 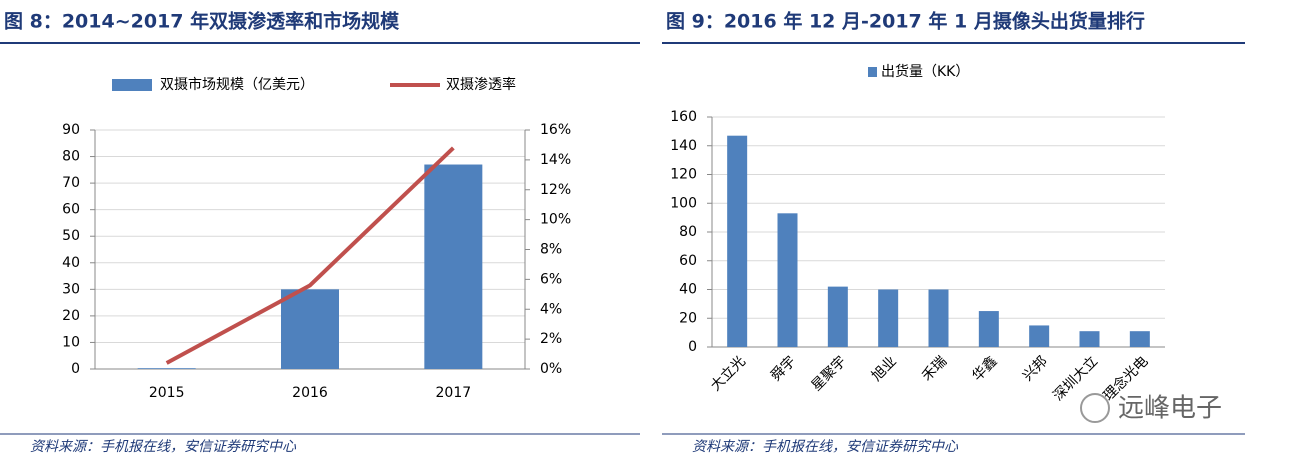 What do you see at coordinates (683, 203) in the screenshot?
I see `y-tick-label: 100` at bounding box center [683, 203].